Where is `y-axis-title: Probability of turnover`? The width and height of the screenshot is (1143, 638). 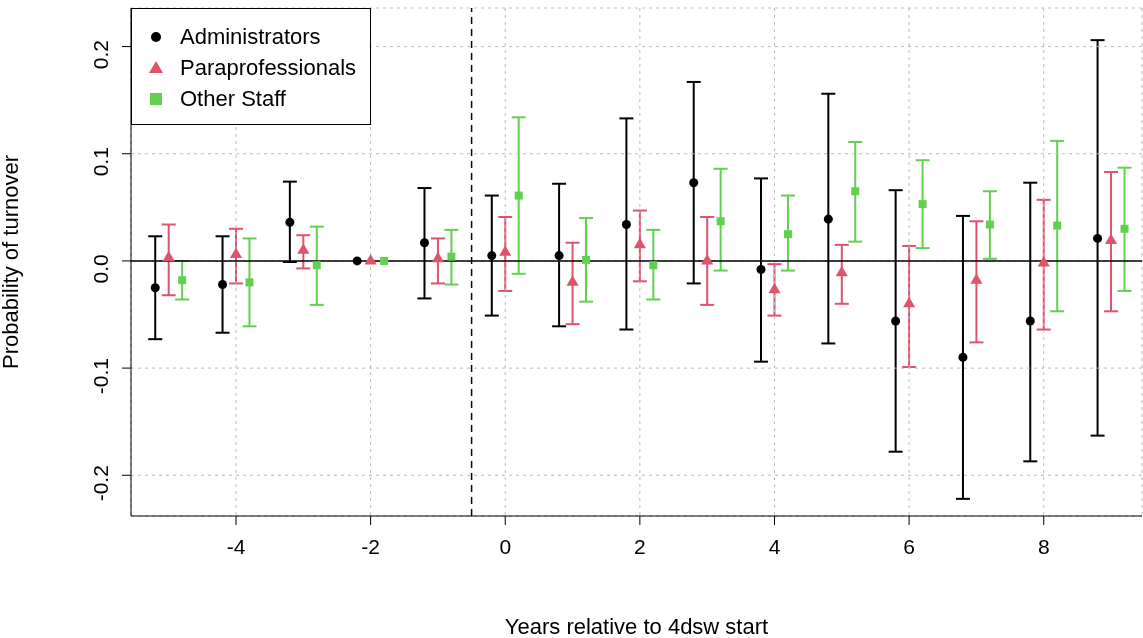 y-axis-title: Probability of turnover is located at coordinates (11, 262).